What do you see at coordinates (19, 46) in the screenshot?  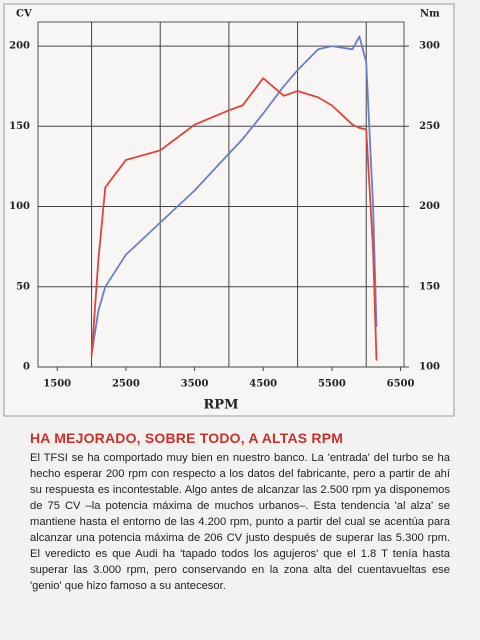 I see `y-tick-label: 200` at bounding box center [19, 46].